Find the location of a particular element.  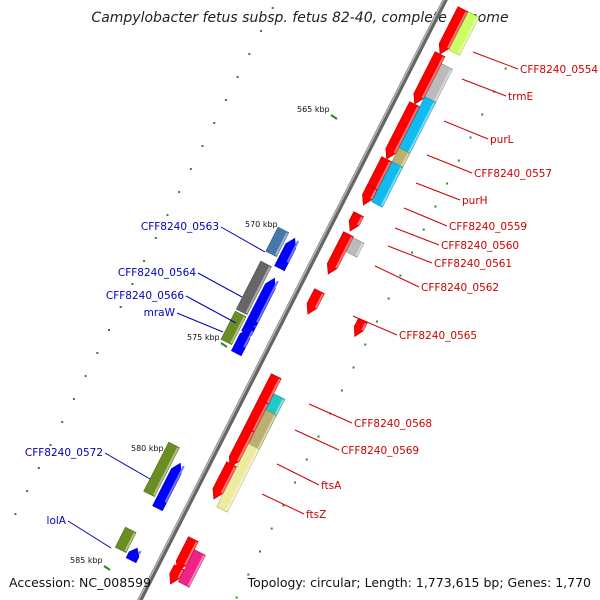

gene-label: CFF8240_0563 is located at coordinates (180, 227).